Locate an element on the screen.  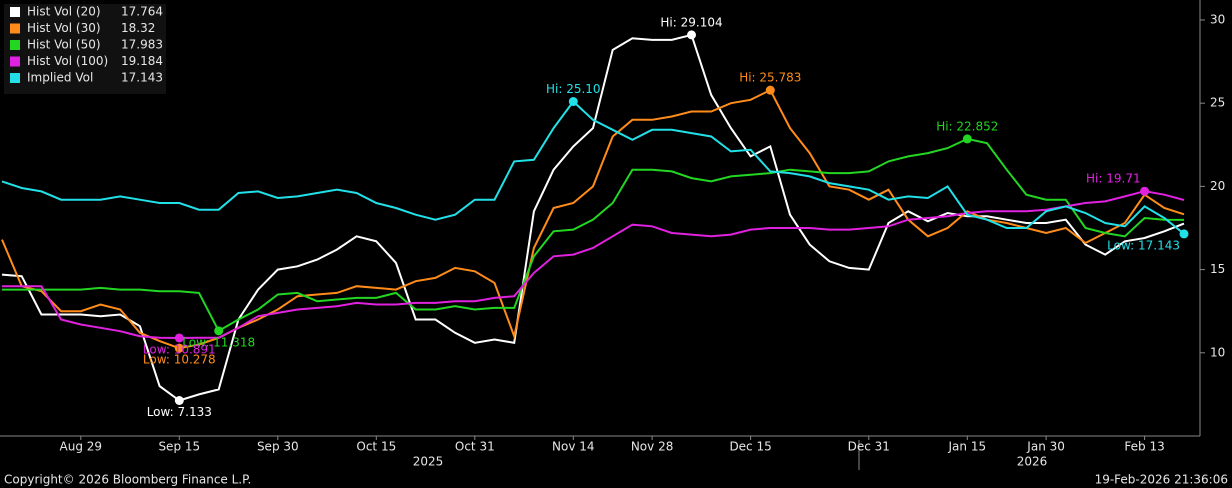
x-tick-label: Dec 31 is located at coordinates (869, 447).